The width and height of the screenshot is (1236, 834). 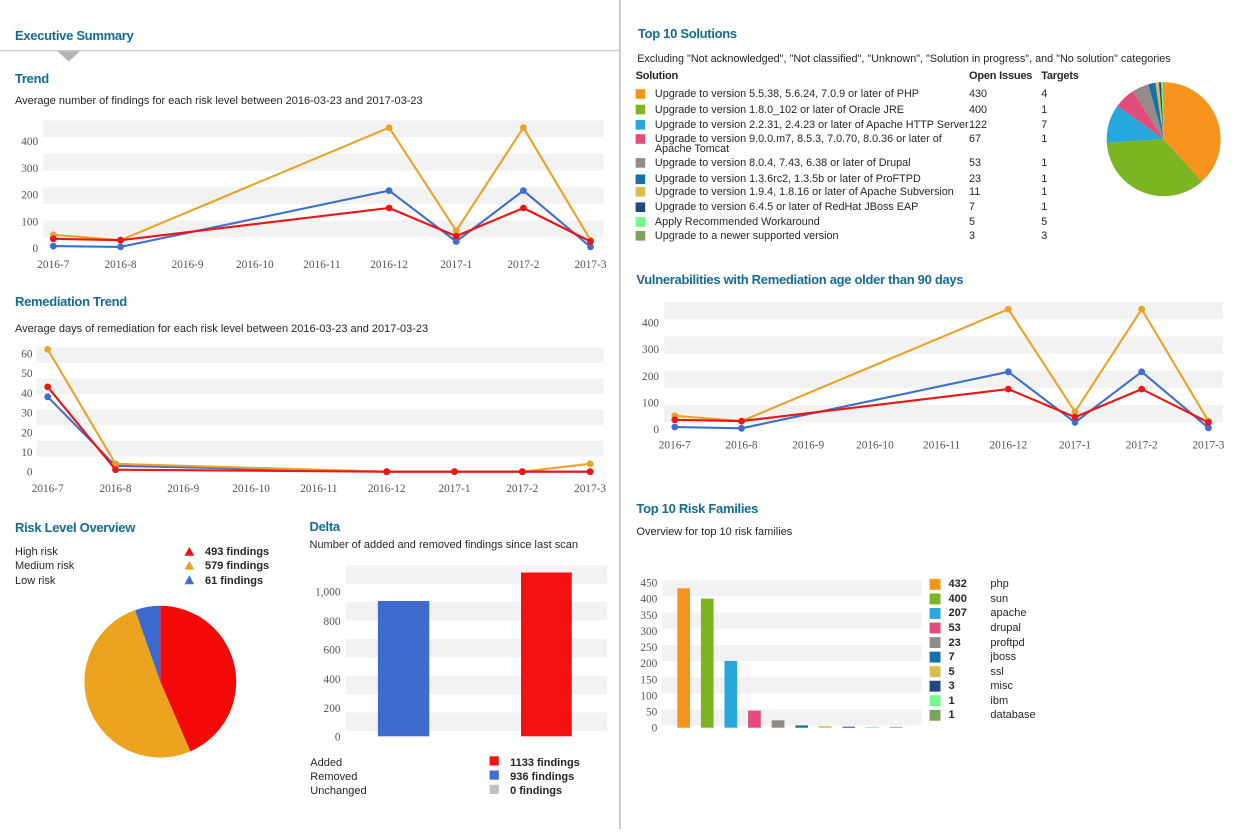 What do you see at coordinates (27, 453) in the screenshot?
I see `svg-text: 10` at bounding box center [27, 453].